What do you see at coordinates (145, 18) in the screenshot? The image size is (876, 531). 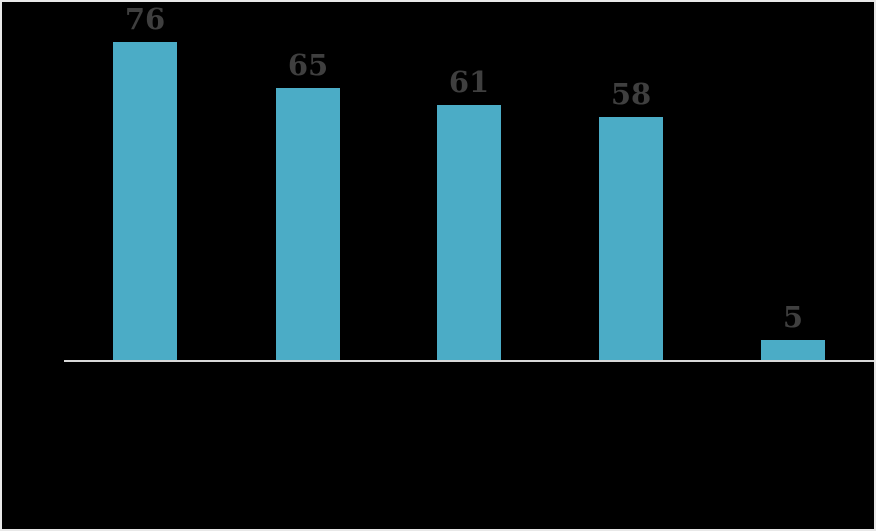 I see `bar-value-label: 76` at bounding box center [145, 18].